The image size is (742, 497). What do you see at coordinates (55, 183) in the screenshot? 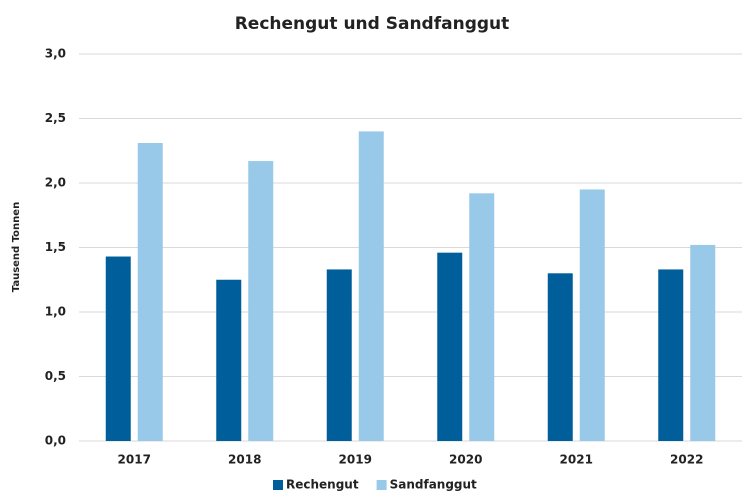
I see `y-tick-label: 2,0` at bounding box center [55, 183].